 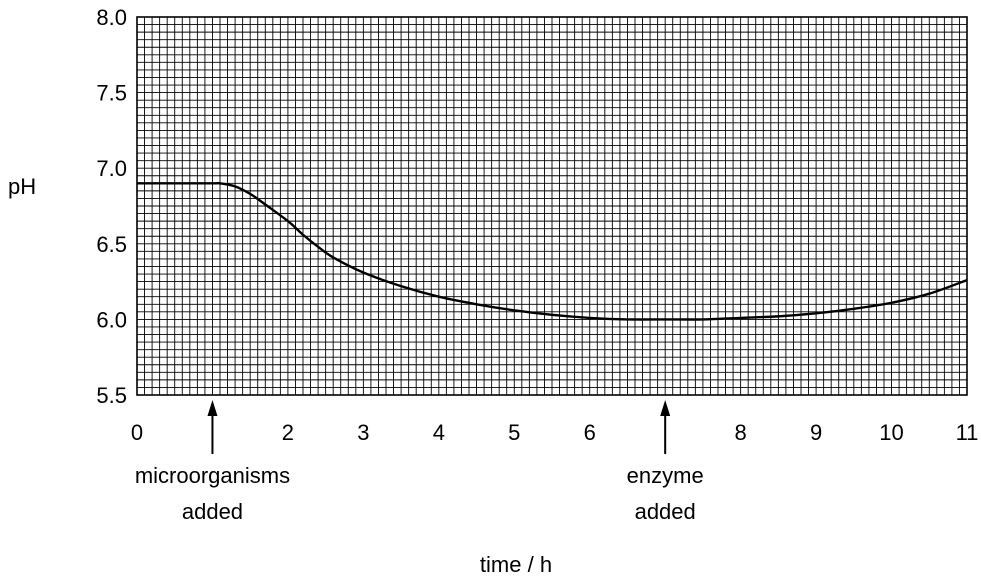 What do you see at coordinates (363, 432) in the screenshot?
I see `x-tick-label: 3` at bounding box center [363, 432].